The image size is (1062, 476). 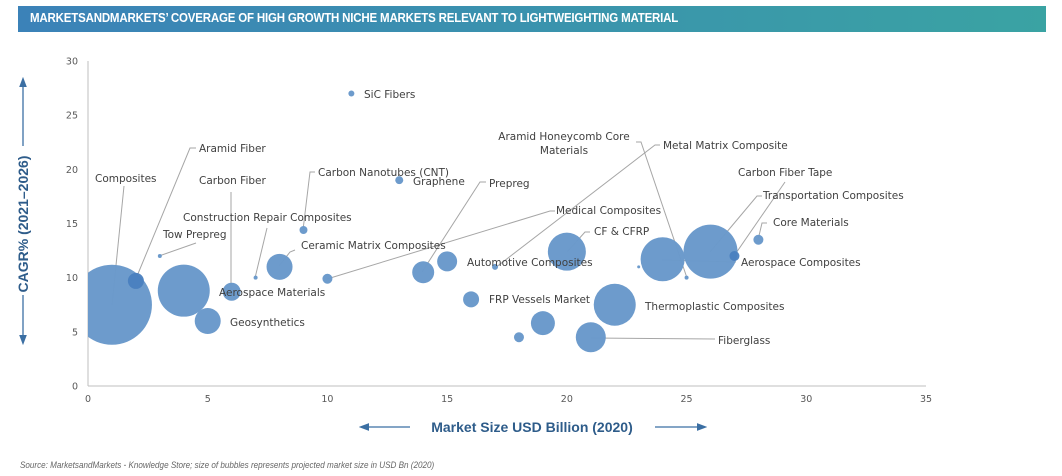 I want to click on data-label: Carbon Nanotubes (CNT), so click(x=383, y=173).